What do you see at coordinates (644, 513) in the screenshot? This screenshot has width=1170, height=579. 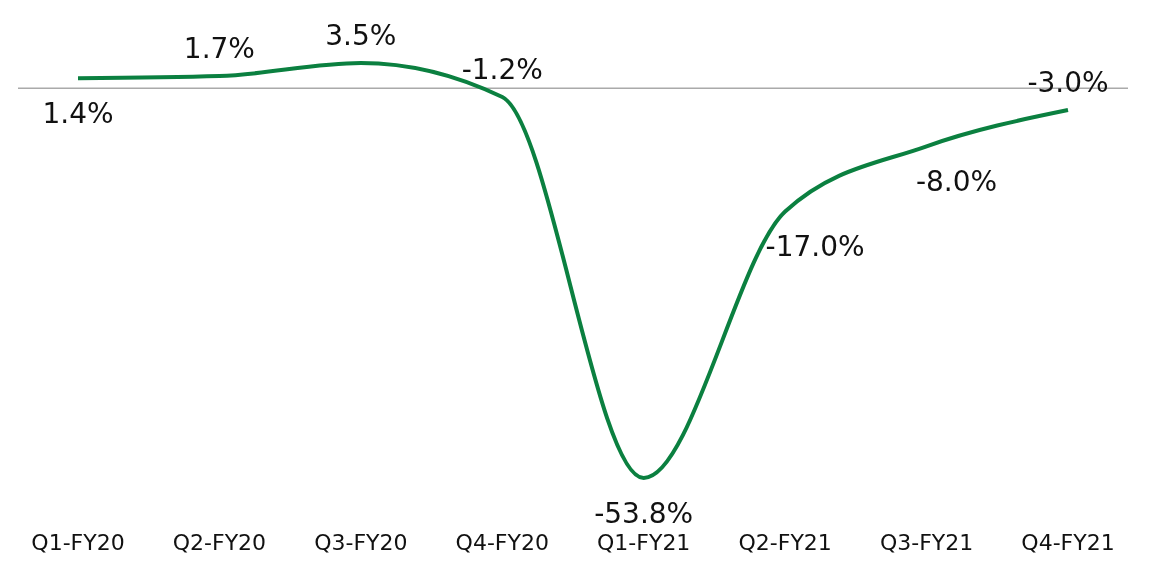 I see `data-label: -53.8%` at bounding box center [644, 513].